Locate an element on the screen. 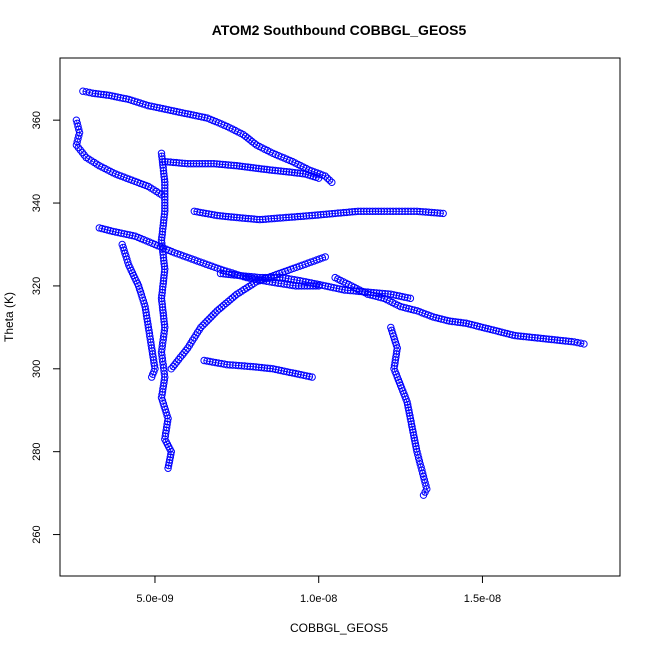 This screenshot has width=650, height=650. y-tick-label: 320 is located at coordinates (37, 286).